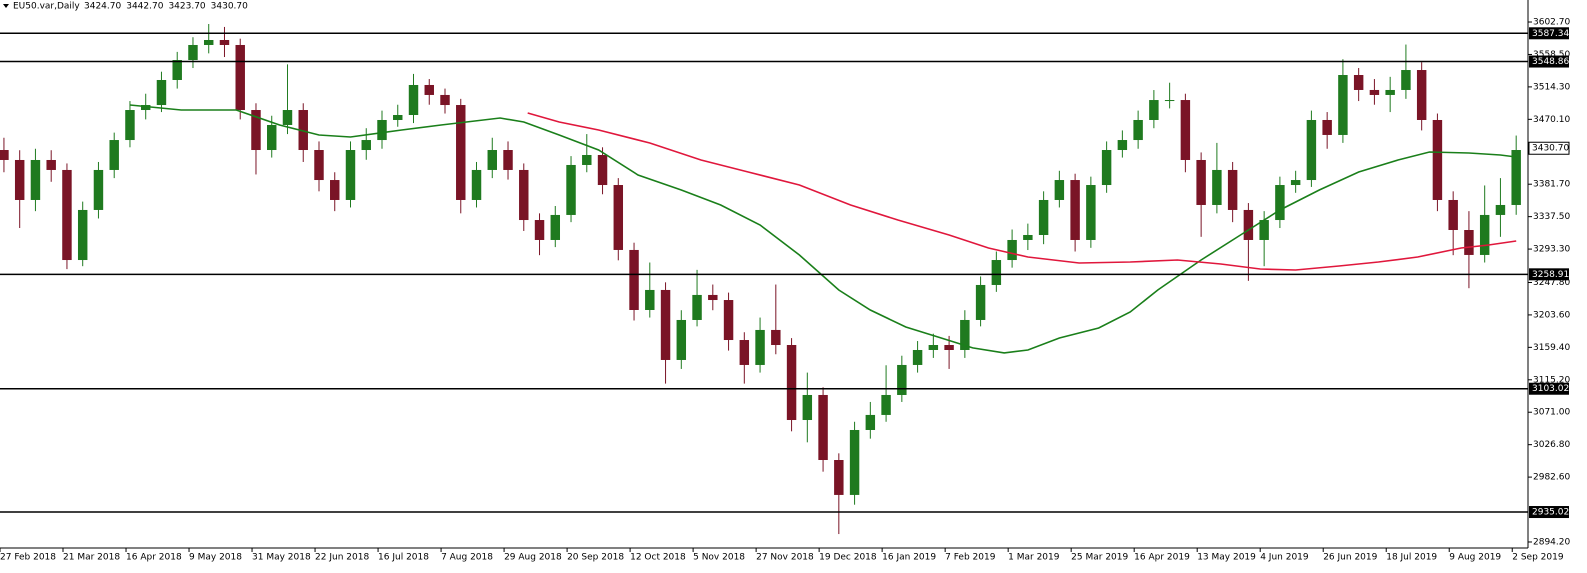 The image size is (1587, 573). Describe the element at coordinates (1551, 542) in the screenshot. I see `y-tick-label: 2894.20` at that location.